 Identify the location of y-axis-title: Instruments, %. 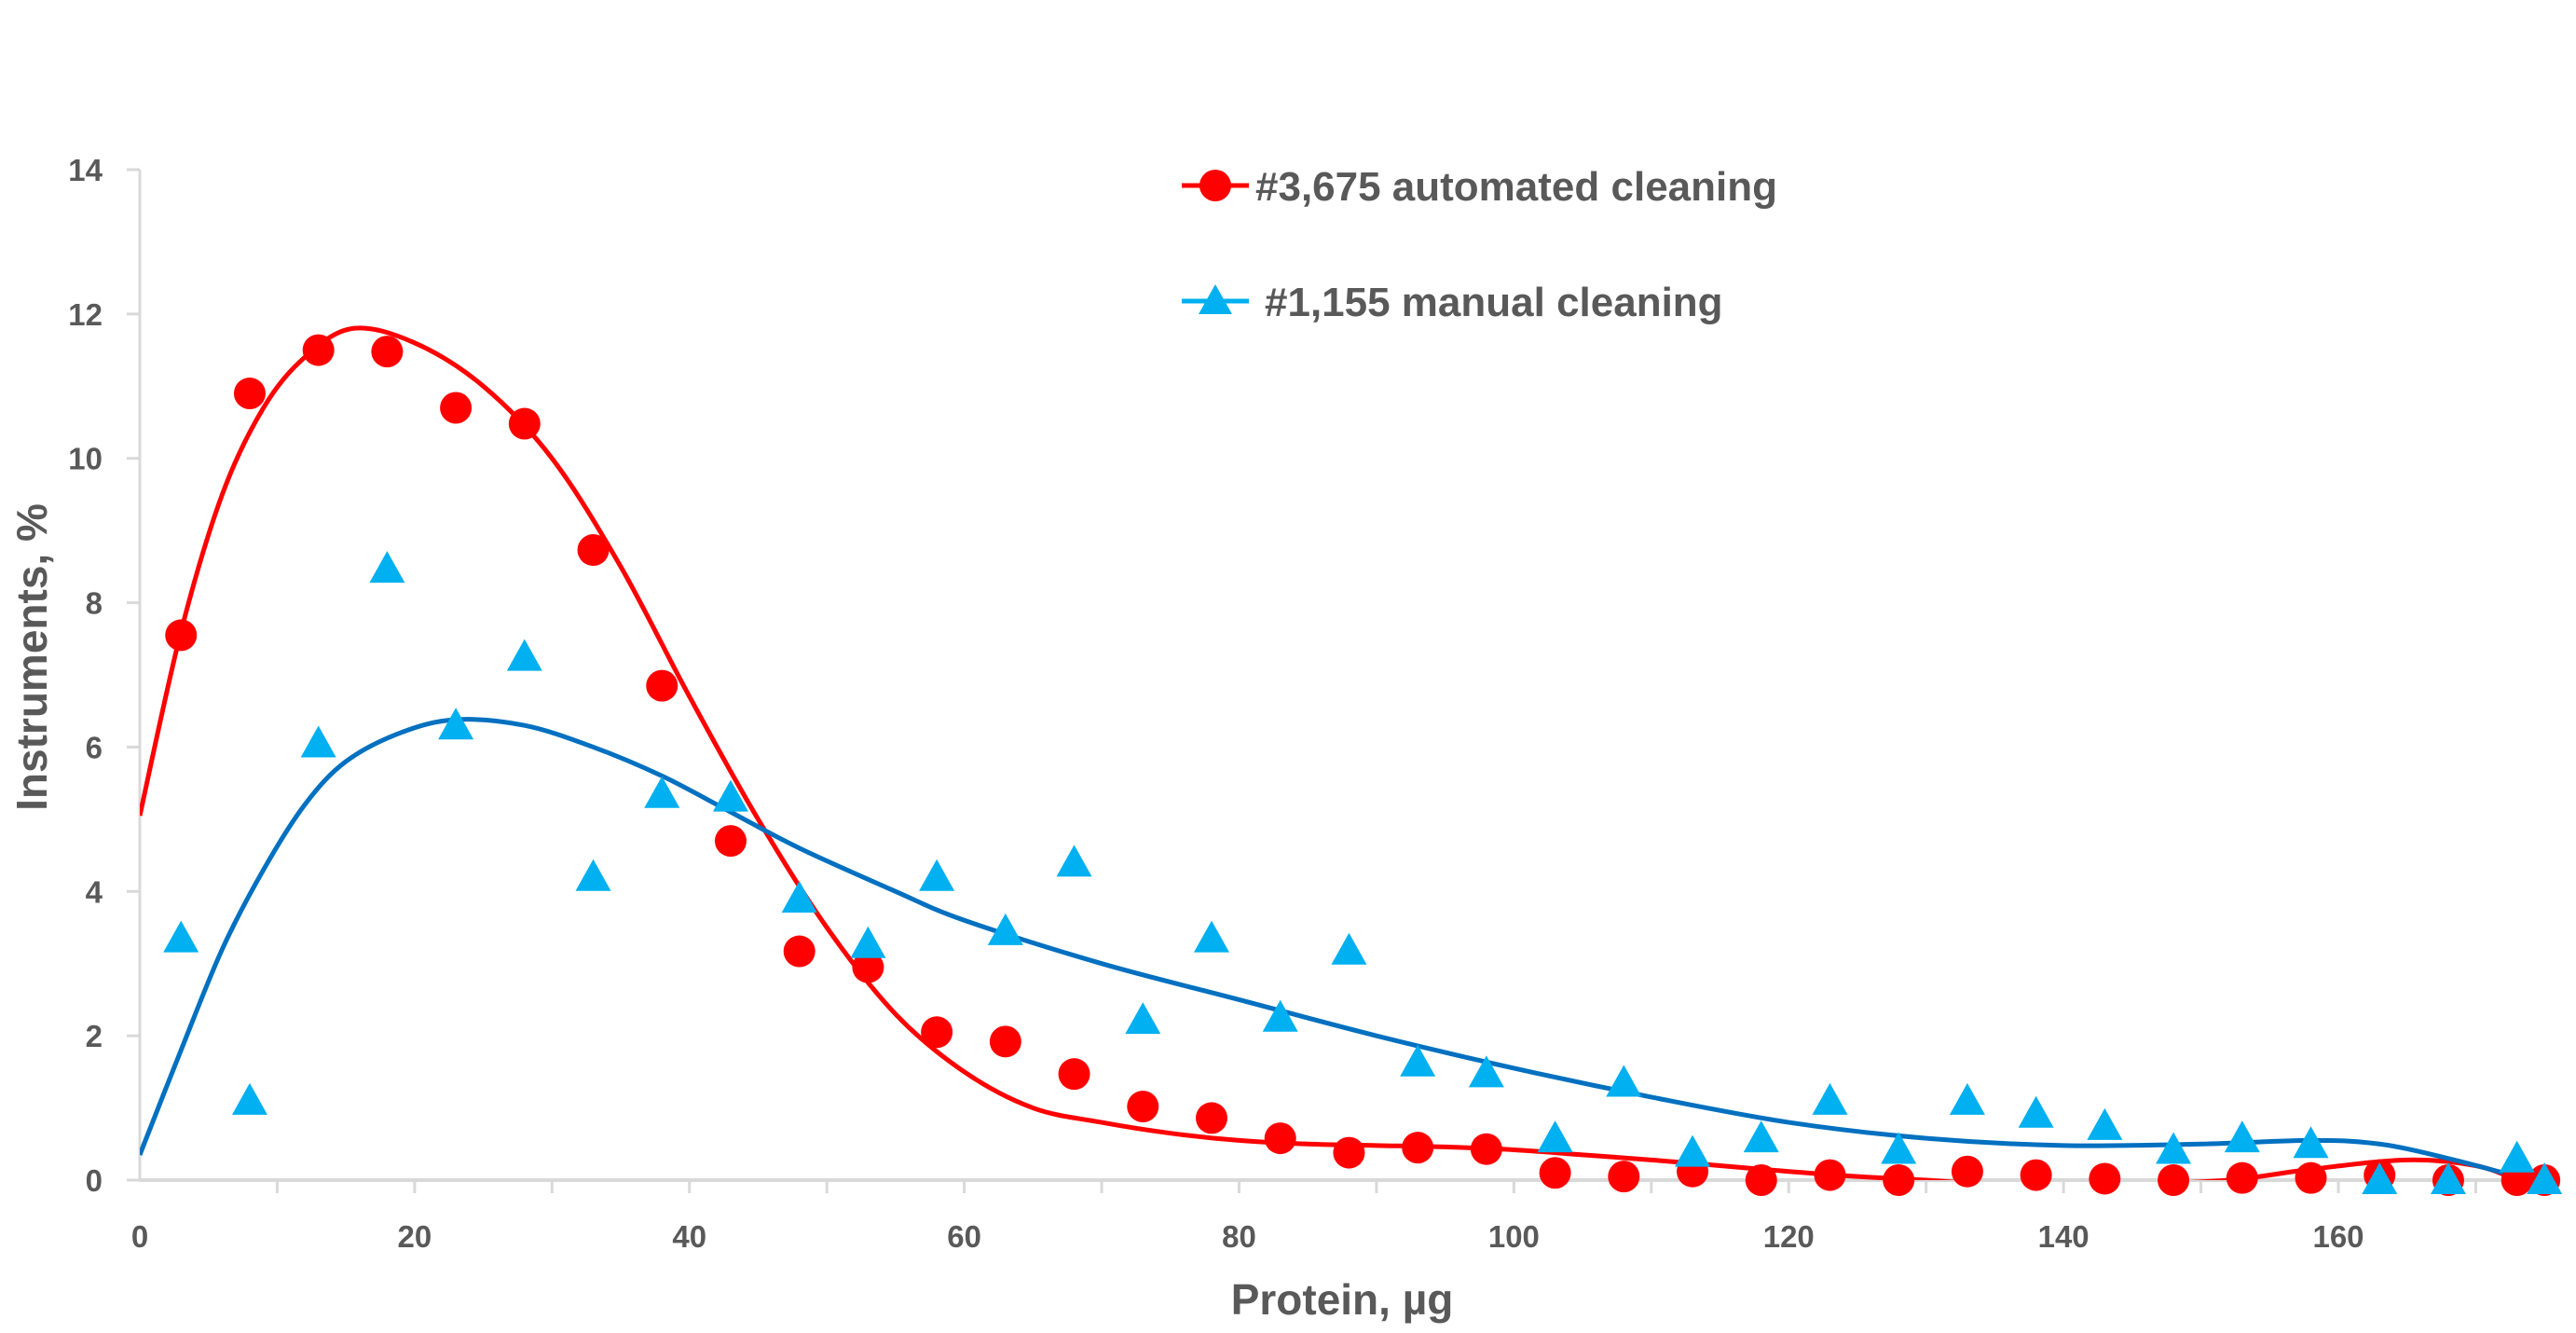
(31, 657).